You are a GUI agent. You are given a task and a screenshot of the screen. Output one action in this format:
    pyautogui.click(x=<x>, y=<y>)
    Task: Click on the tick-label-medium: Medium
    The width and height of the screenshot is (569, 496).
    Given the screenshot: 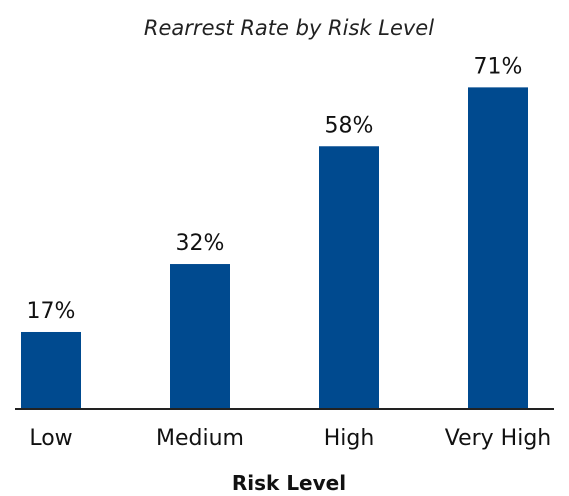 What is the action you would take?
    pyautogui.click(x=200, y=438)
    